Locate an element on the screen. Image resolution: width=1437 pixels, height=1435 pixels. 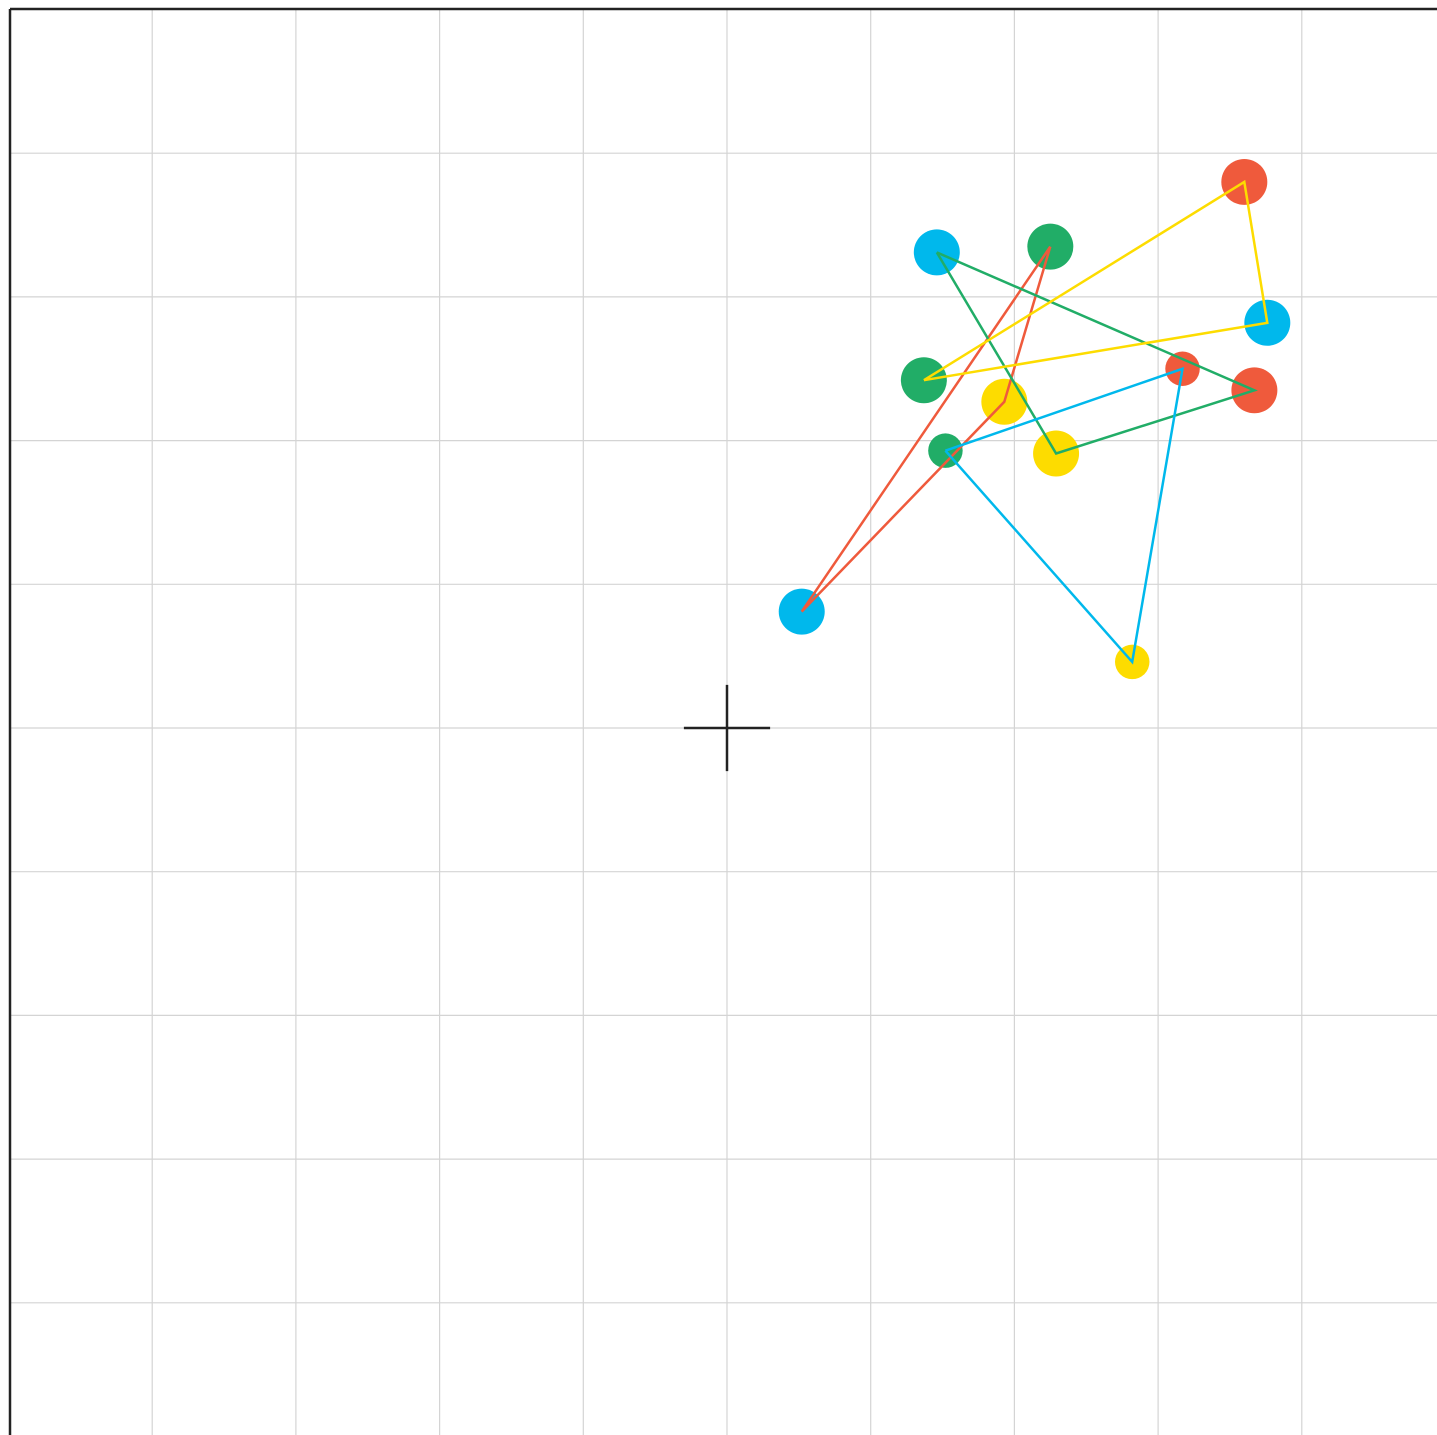
yellow-path is located at coordinates (1096, 280).